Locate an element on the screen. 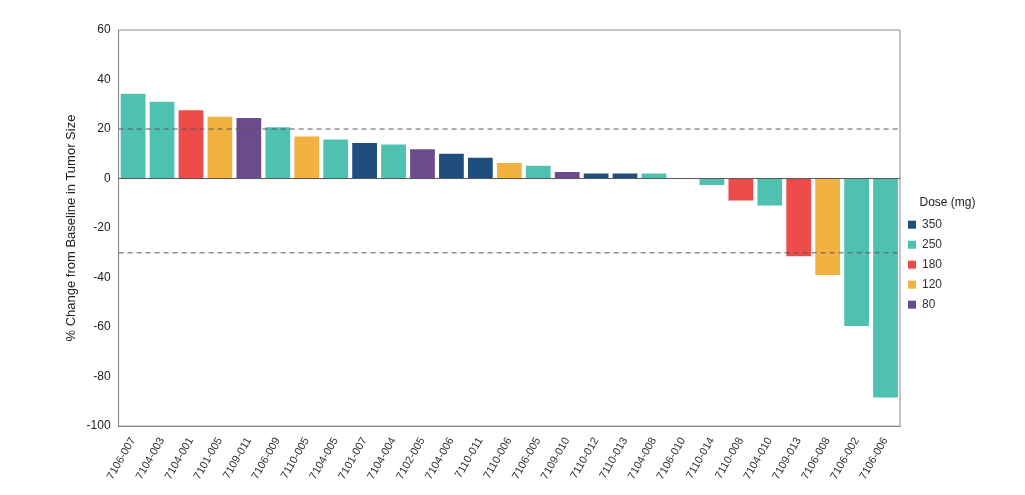  y-tick-label: 20 is located at coordinates (104, 128).